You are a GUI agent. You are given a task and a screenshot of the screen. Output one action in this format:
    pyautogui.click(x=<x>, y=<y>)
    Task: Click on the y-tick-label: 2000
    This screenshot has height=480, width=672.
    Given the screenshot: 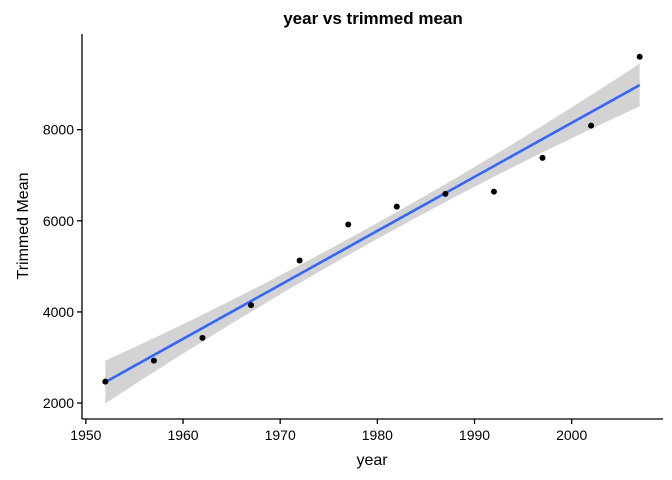 What is the action you would take?
    pyautogui.click(x=58, y=403)
    